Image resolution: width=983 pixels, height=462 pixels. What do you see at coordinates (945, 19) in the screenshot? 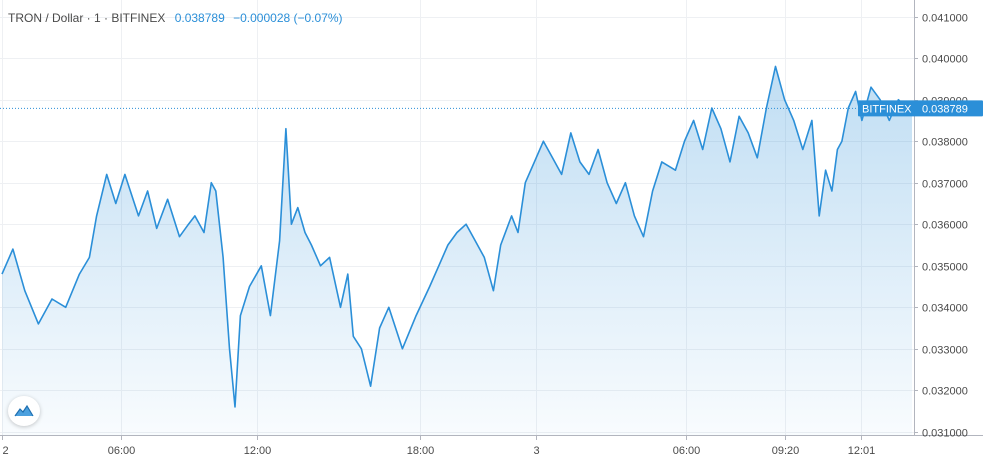
I see `y-tick-label: 0.041000` at bounding box center [945, 19].